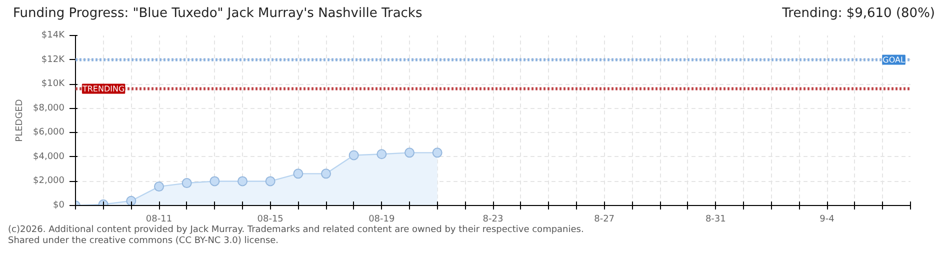 This screenshot has height=270, width=940. Describe the element at coordinates (103, 88) in the screenshot. I see `ref-line-label: TRENDING` at that location.